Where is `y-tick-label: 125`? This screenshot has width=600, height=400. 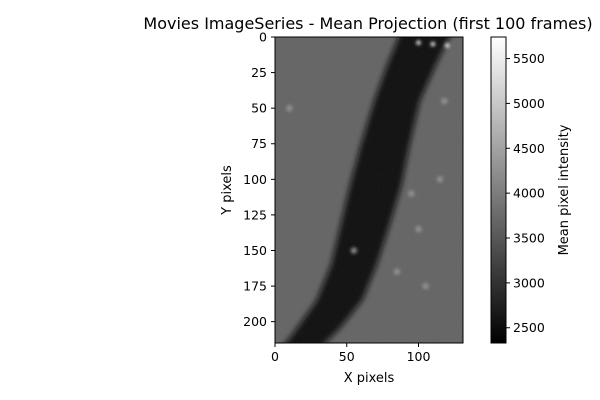
y-tick-label: 125 is located at coordinates (255, 214).